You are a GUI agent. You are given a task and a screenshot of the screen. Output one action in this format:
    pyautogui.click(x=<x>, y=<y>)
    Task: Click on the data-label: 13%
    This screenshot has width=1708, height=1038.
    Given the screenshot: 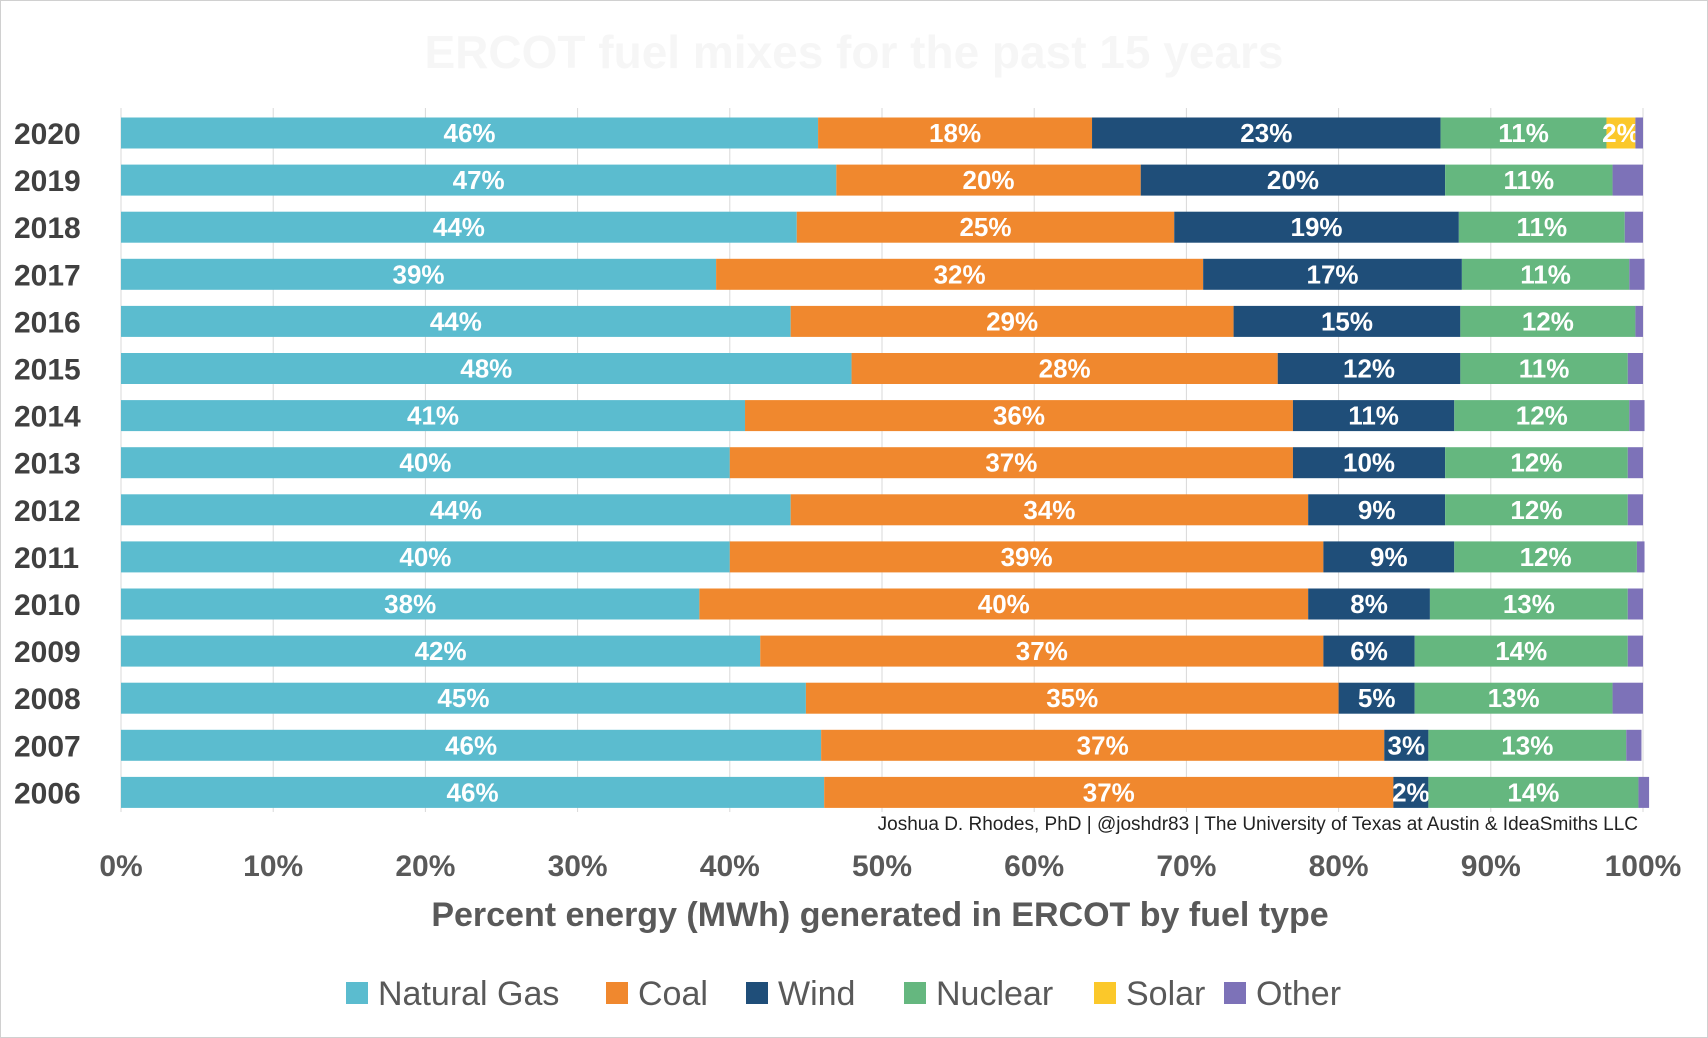 What is the action you would take?
    pyautogui.click(x=1529, y=604)
    